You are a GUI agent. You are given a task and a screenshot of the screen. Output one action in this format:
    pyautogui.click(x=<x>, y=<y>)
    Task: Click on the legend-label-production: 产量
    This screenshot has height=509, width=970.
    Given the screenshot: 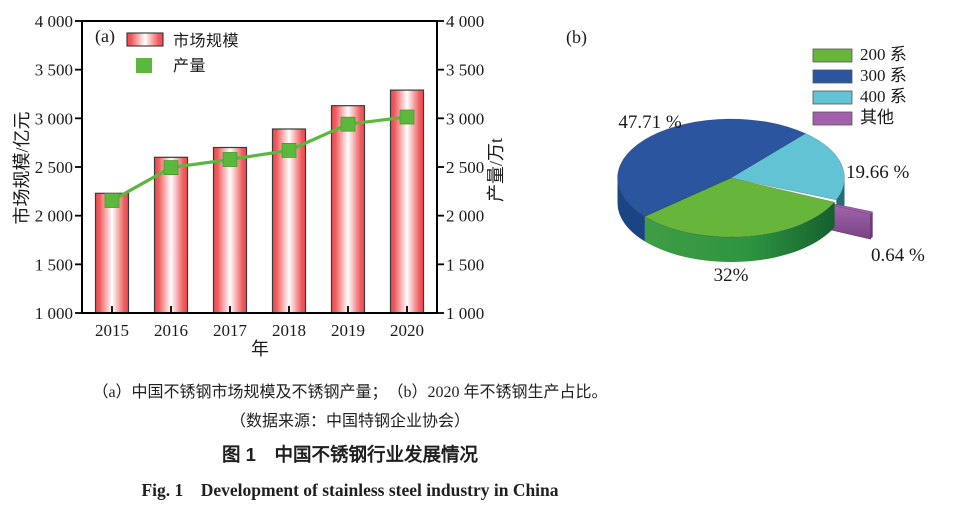 What is the action you would take?
    pyautogui.click(x=189, y=66)
    